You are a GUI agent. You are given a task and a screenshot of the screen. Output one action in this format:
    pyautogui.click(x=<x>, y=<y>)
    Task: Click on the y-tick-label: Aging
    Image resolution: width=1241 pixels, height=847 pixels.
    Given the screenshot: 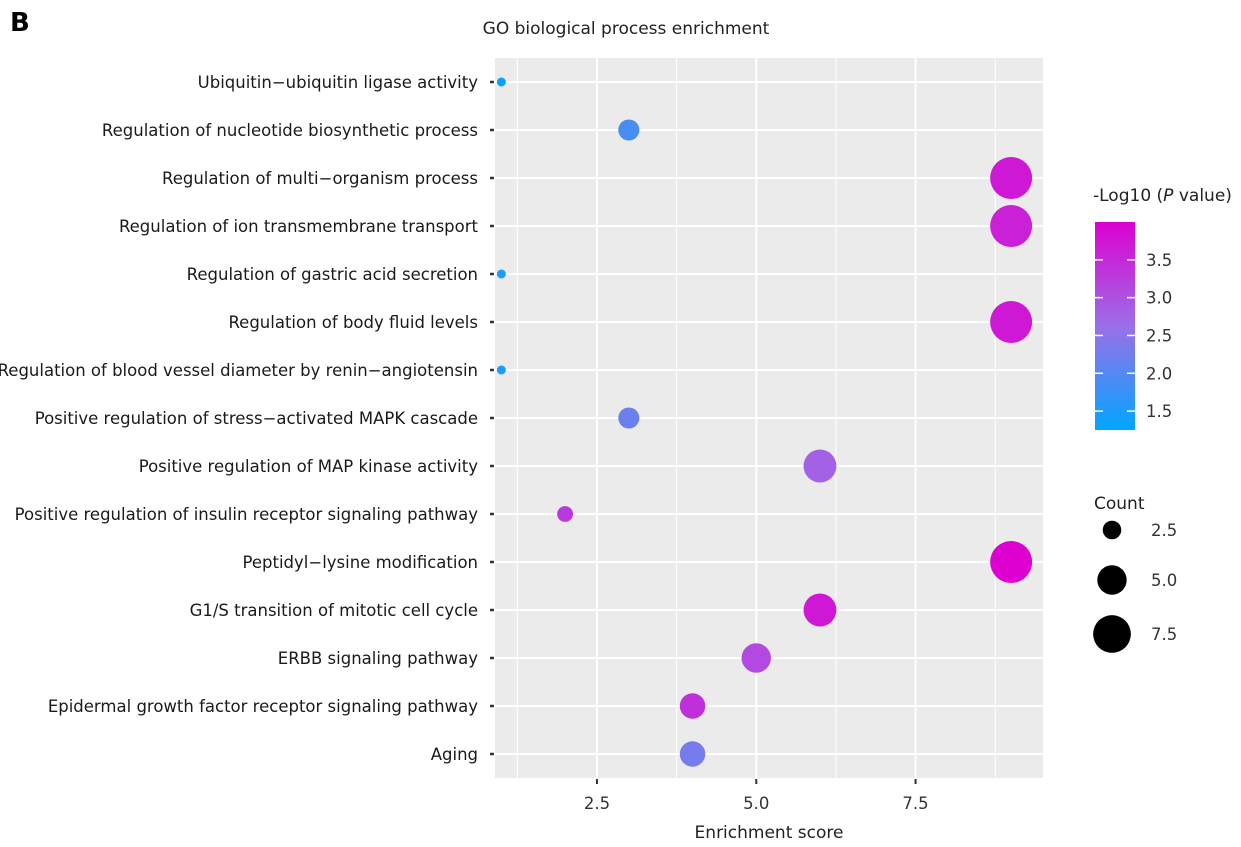 What is the action you would take?
    pyautogui.click(x=454, y=754)
    